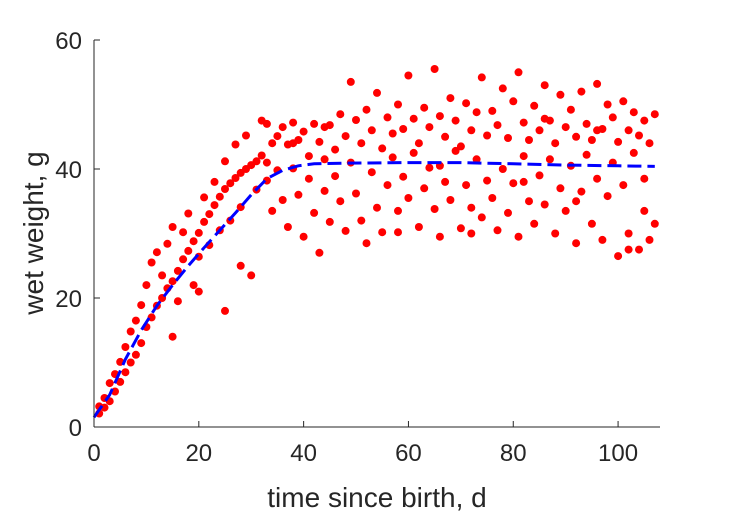 The image size is (729, 521). What do you see at coordinates (68, 41) in the screenshot?
I see `y-tick-label: 60` at bounding box center [68, 41].